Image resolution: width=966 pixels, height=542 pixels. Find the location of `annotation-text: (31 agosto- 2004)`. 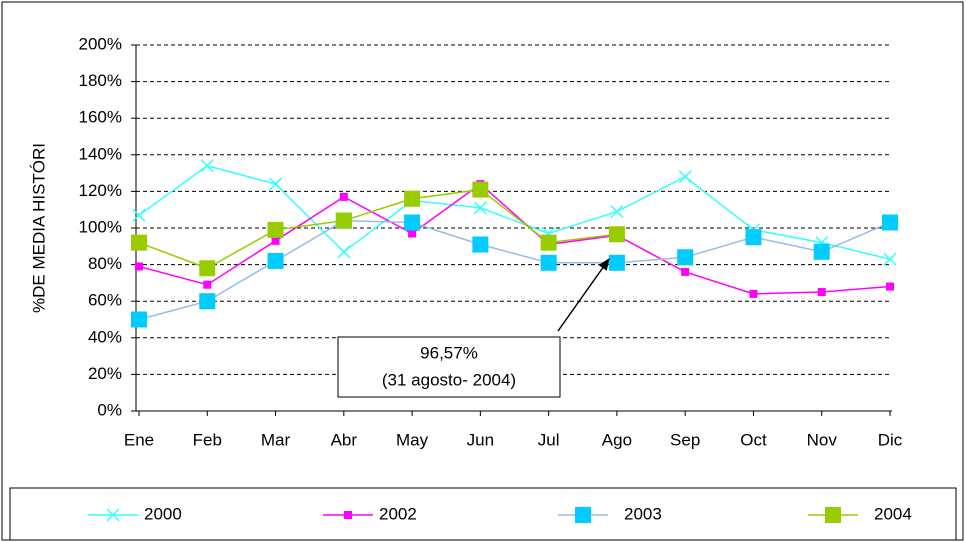

annotation-text: (31 agosto- 2004) is located at coordinates (449, 379).